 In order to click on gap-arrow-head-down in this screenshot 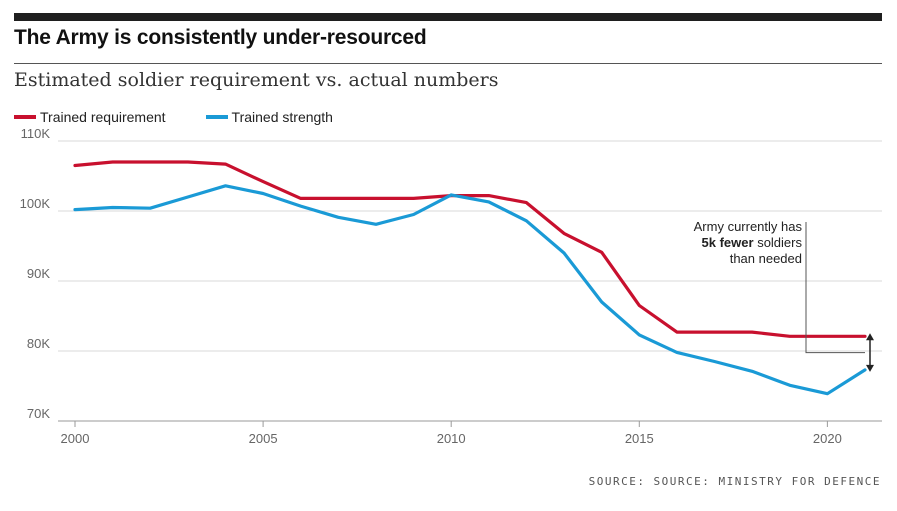, I will do `click(870, 368)`.